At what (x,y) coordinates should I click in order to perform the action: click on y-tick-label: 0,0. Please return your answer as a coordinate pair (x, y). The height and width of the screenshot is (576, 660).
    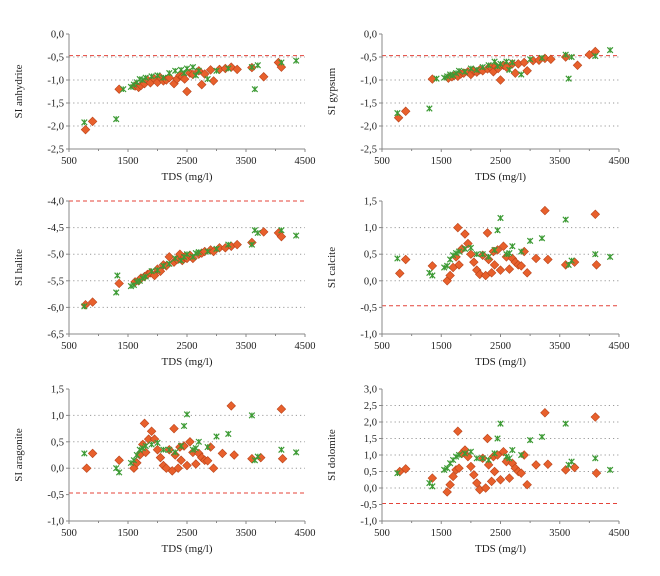
    Looking at the image, I should click on (370, 281).